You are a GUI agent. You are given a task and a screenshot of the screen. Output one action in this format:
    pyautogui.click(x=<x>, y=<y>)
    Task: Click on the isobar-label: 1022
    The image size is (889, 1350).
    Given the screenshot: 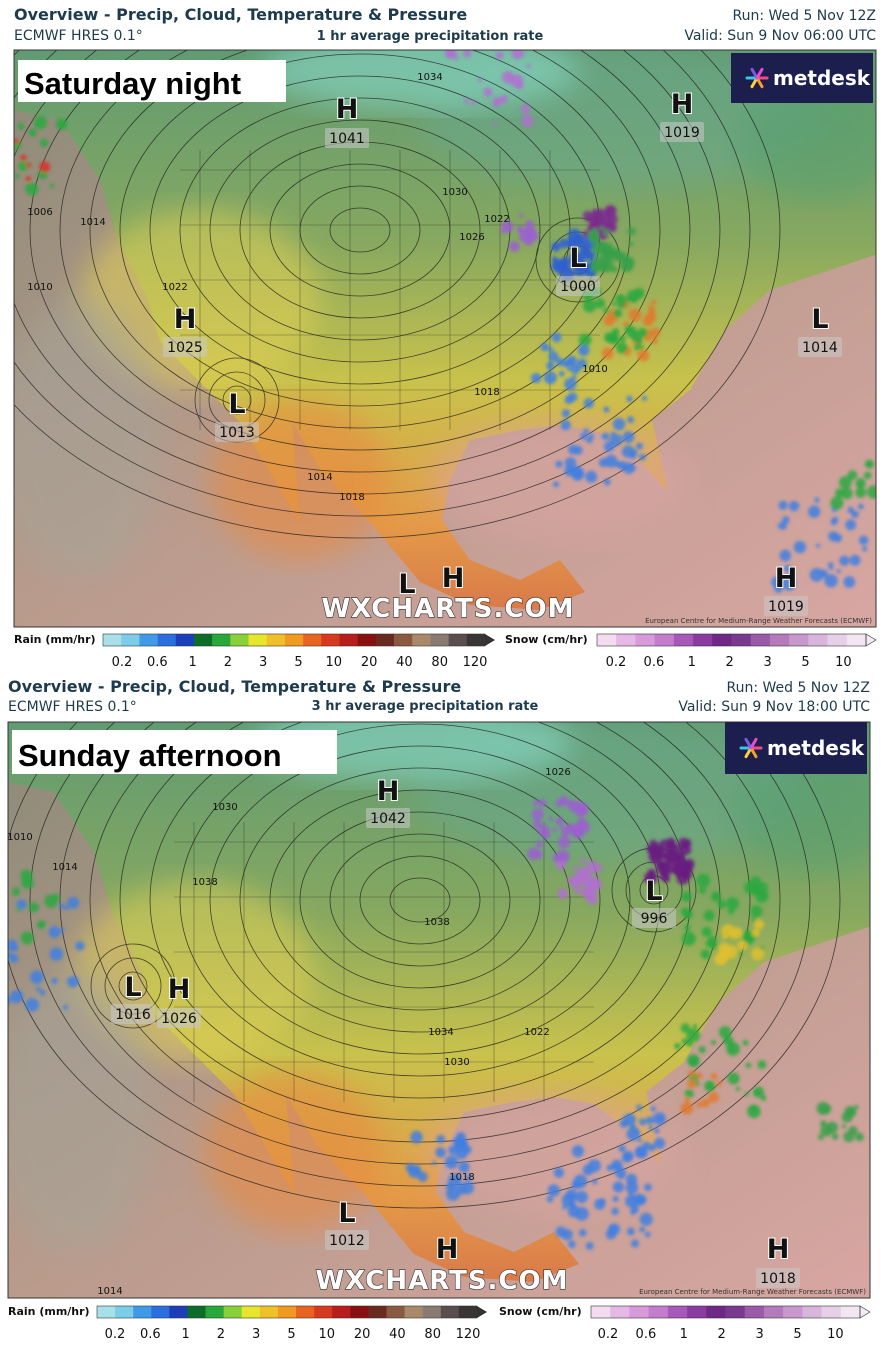 What is the action you would take?
    pyautogui.click(x=174, y=287)
    